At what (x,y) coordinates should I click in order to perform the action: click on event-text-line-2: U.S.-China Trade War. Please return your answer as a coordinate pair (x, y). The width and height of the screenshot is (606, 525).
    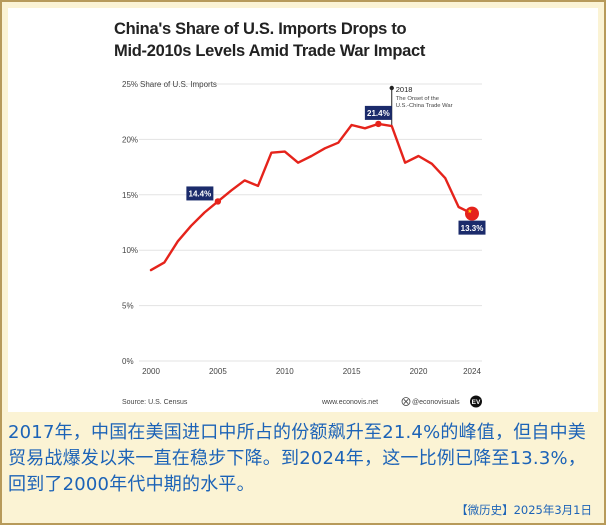
    Looking at the image, I should click on (424, 106).